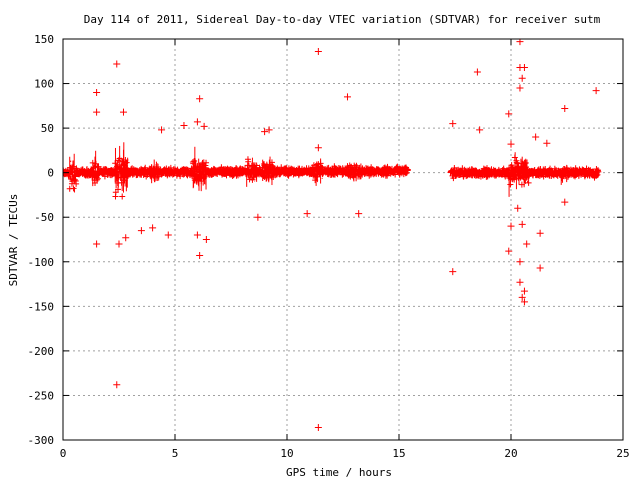 The width and height of the screenshot is (640, 480). Describe the element at coordinates (41, 351) in the screenshot. I see `y-tick-label: -200` at that location.